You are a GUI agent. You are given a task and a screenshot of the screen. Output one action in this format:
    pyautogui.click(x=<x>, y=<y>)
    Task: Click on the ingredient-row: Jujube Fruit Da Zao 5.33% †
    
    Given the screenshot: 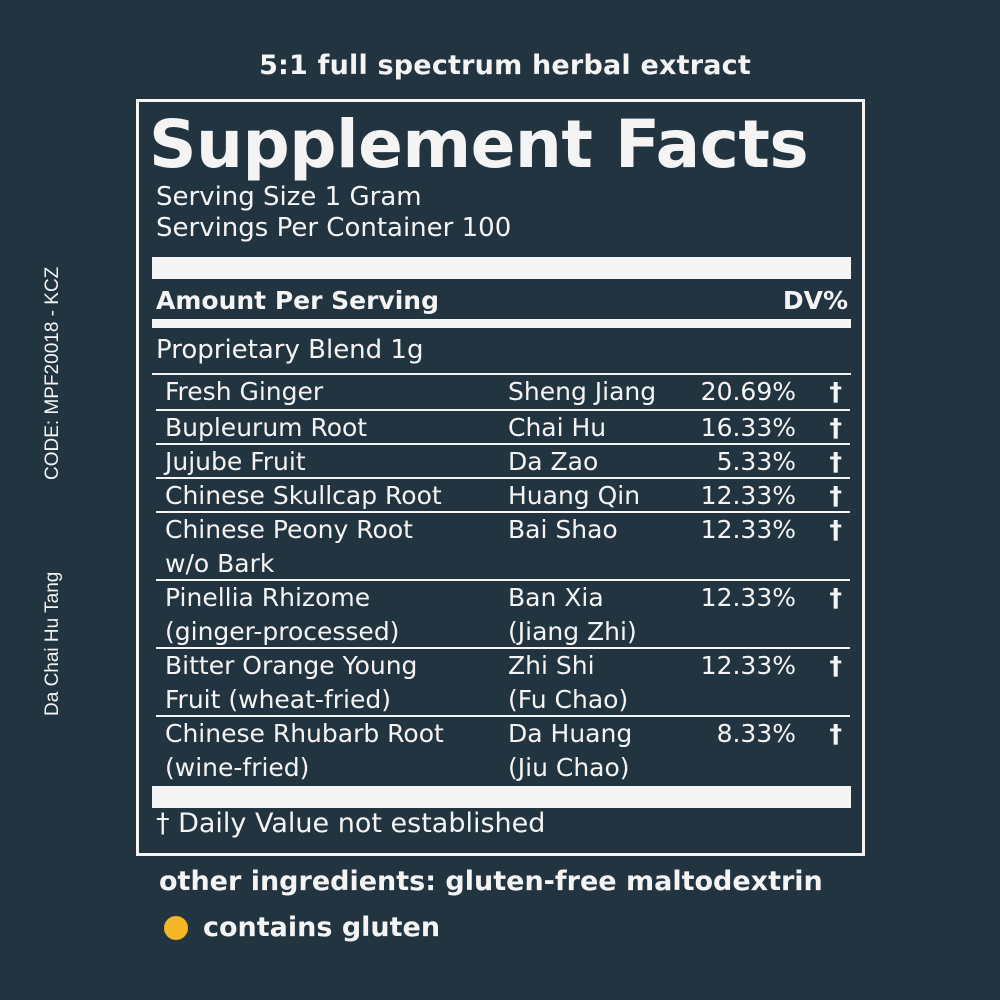 What is the action you would take?
    pyautogui.click(x=503, y=462)
    